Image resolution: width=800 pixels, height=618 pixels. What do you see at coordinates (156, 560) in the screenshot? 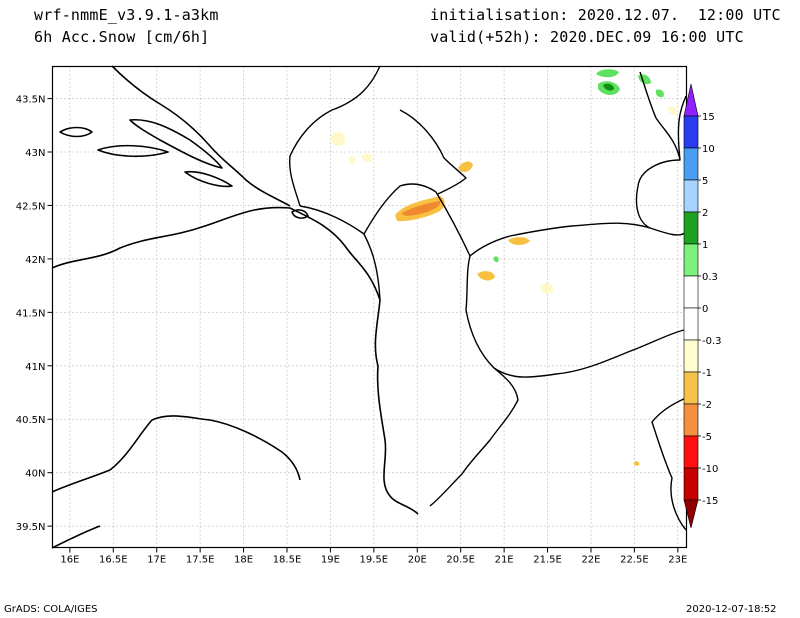
I see `x-tick-label: 17E` at bounding box center [156, 560].